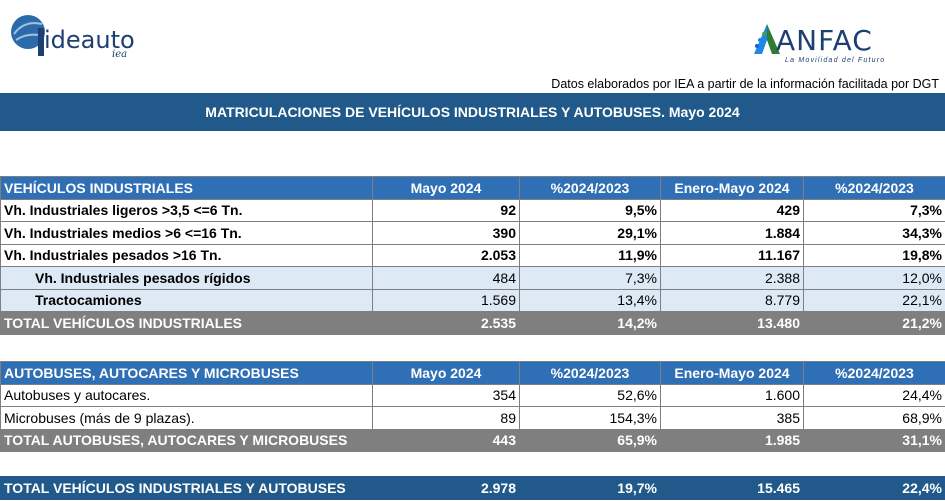  What do you see at coordinates (186, 278) in the screenshot?
I see `row-label: Vh. Industriales pesados rígidos` at bounding box center [186, 278].